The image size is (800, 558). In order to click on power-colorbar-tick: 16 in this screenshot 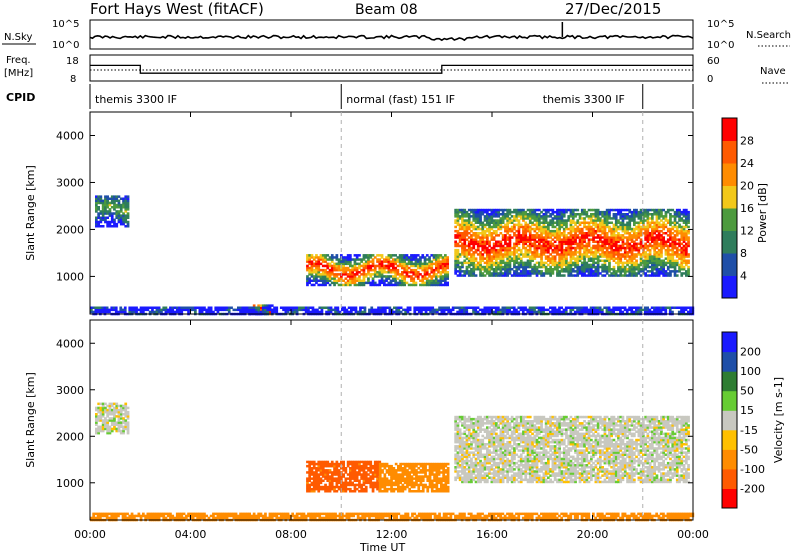, I will do `click(747, 208)`.